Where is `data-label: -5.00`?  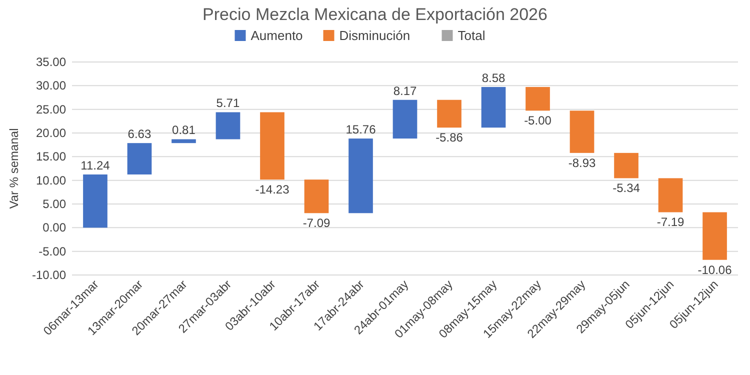 data-label: -5.00 is located at coordinates (538, 121).